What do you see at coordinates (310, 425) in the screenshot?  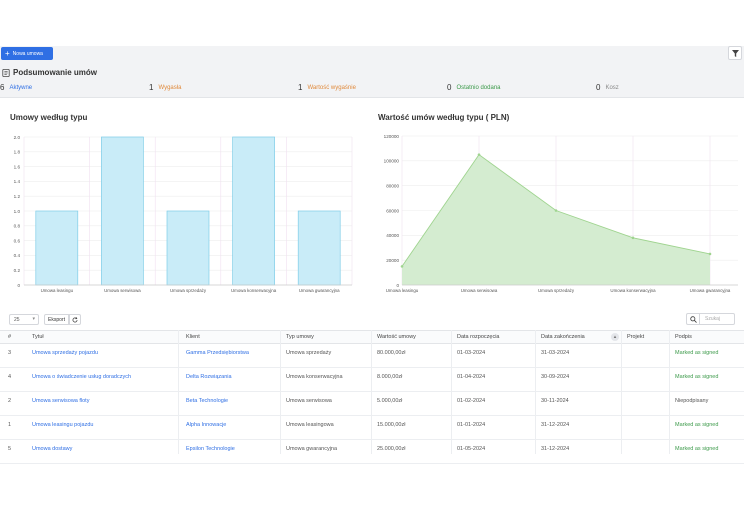 I see `cell-type: Umowa leasingowa` at bounding box center [310, 425].